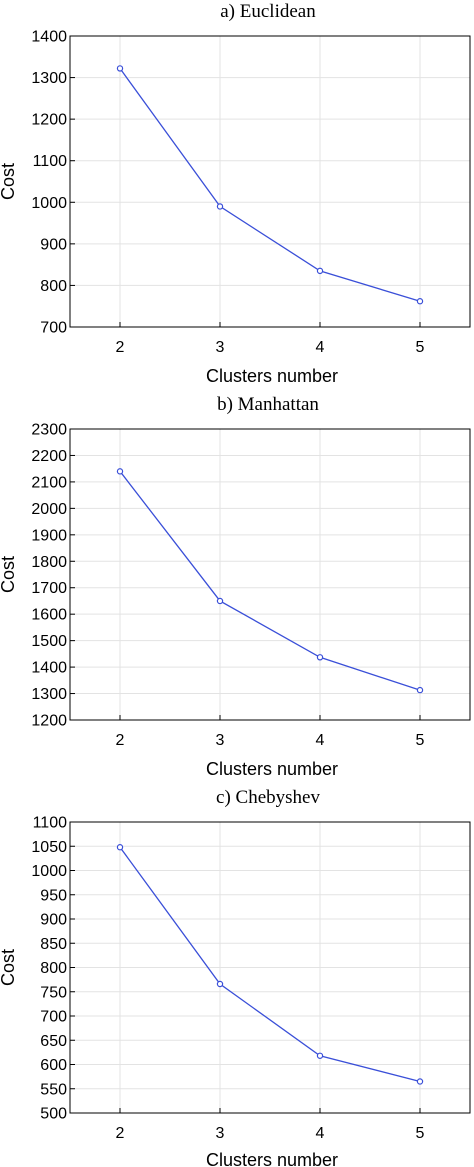 This screenshot has width=474, height=1167. What do you see at coordinates (53, 1089) in the screenshot?
I see `y-tick-label: 550` at bounding box center [53, 1089].